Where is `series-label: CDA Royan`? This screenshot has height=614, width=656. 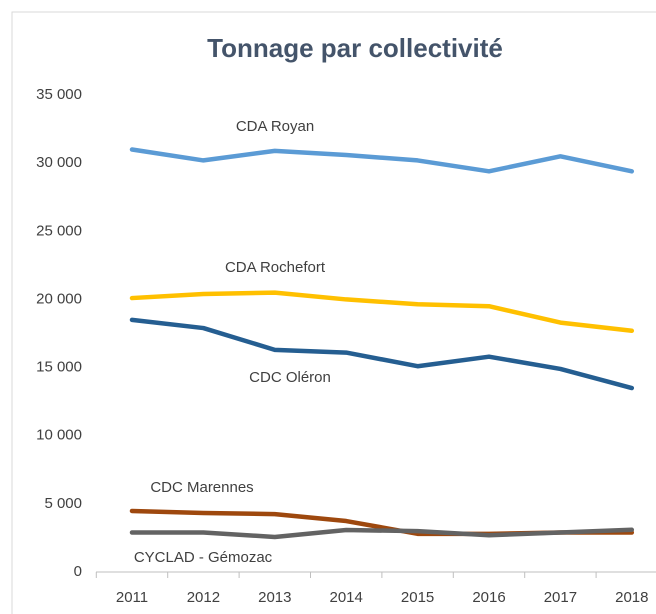 series-label: CDA Royan is located at coordinates (275, 126).